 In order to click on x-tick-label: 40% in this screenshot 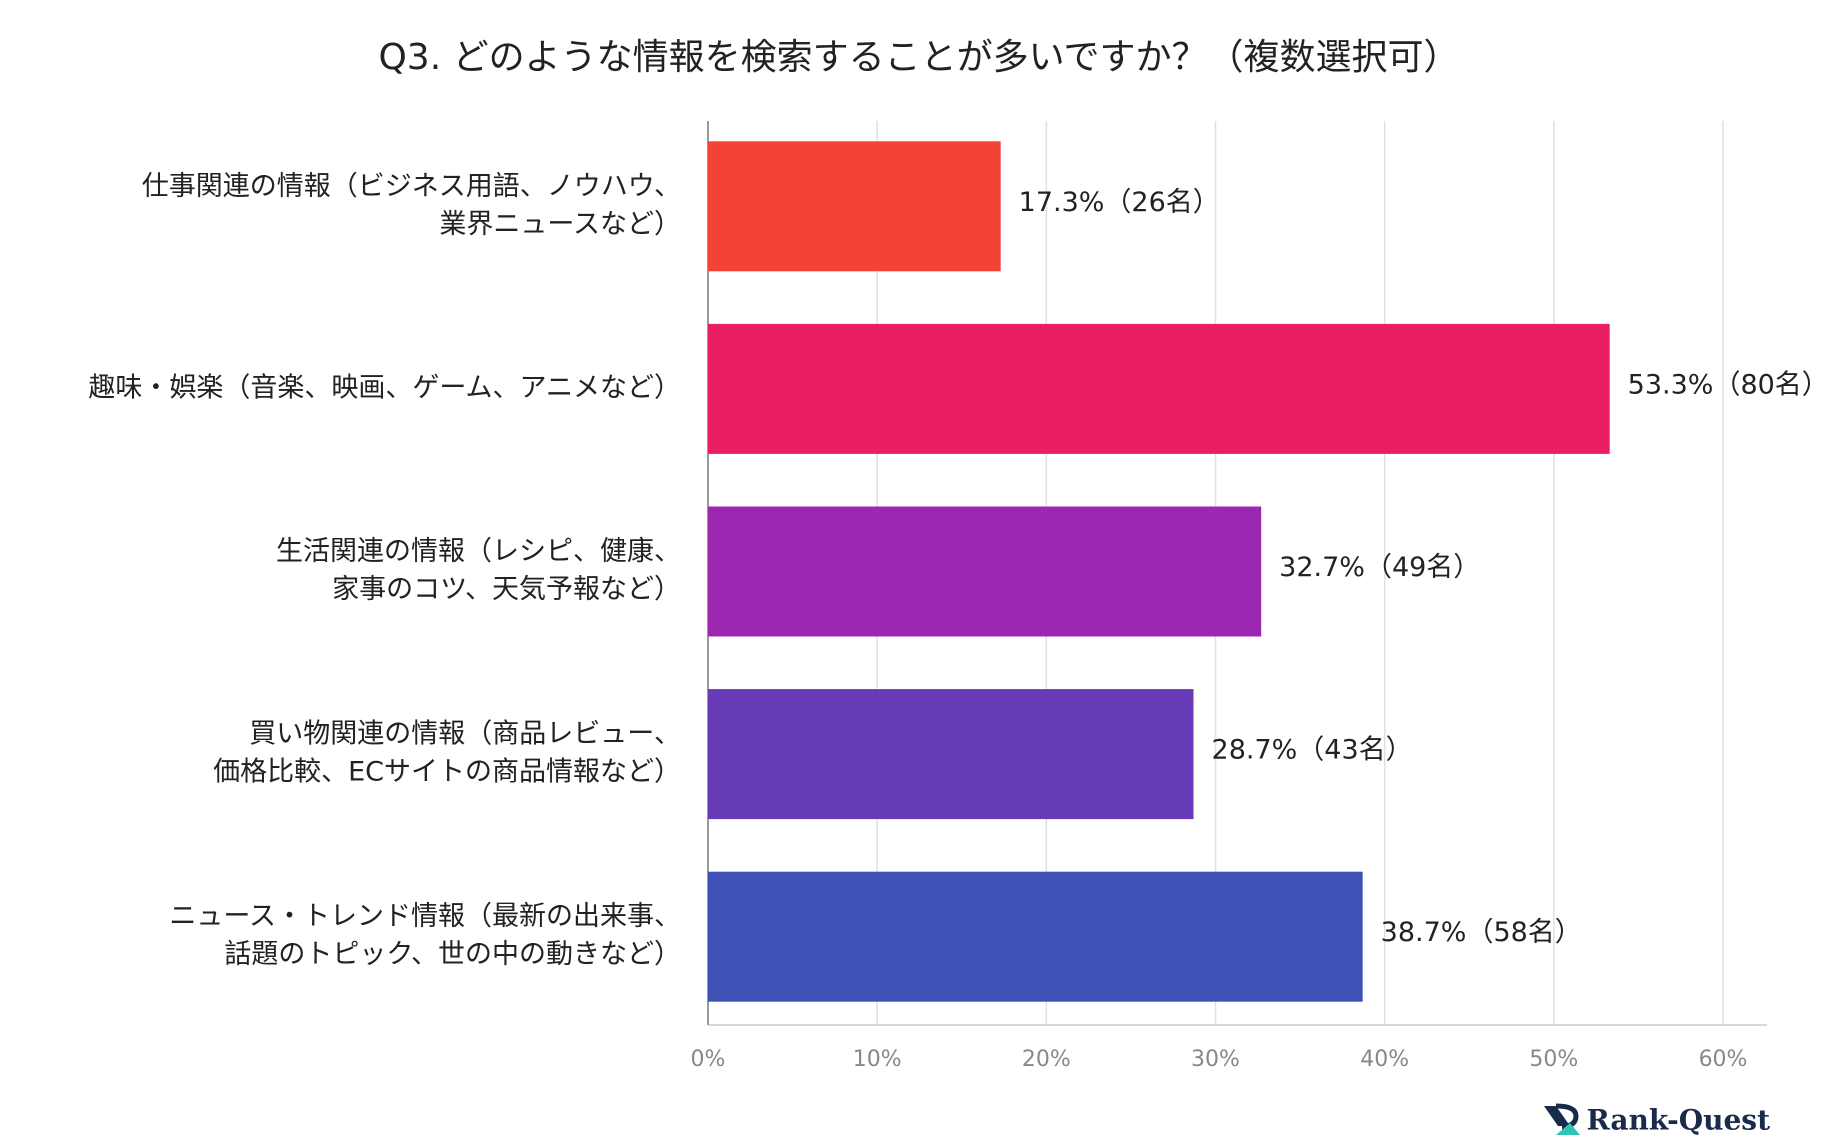, I will do `click(1384, 1059)`.